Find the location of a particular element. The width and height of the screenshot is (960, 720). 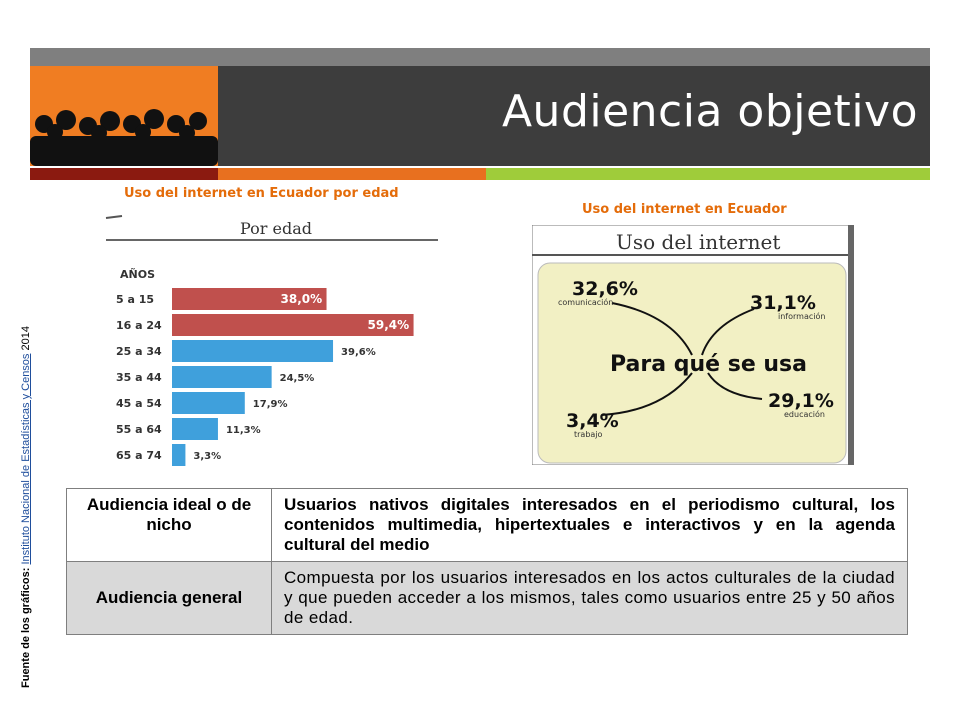

chart-top-line is located at coordinates (114, 217).